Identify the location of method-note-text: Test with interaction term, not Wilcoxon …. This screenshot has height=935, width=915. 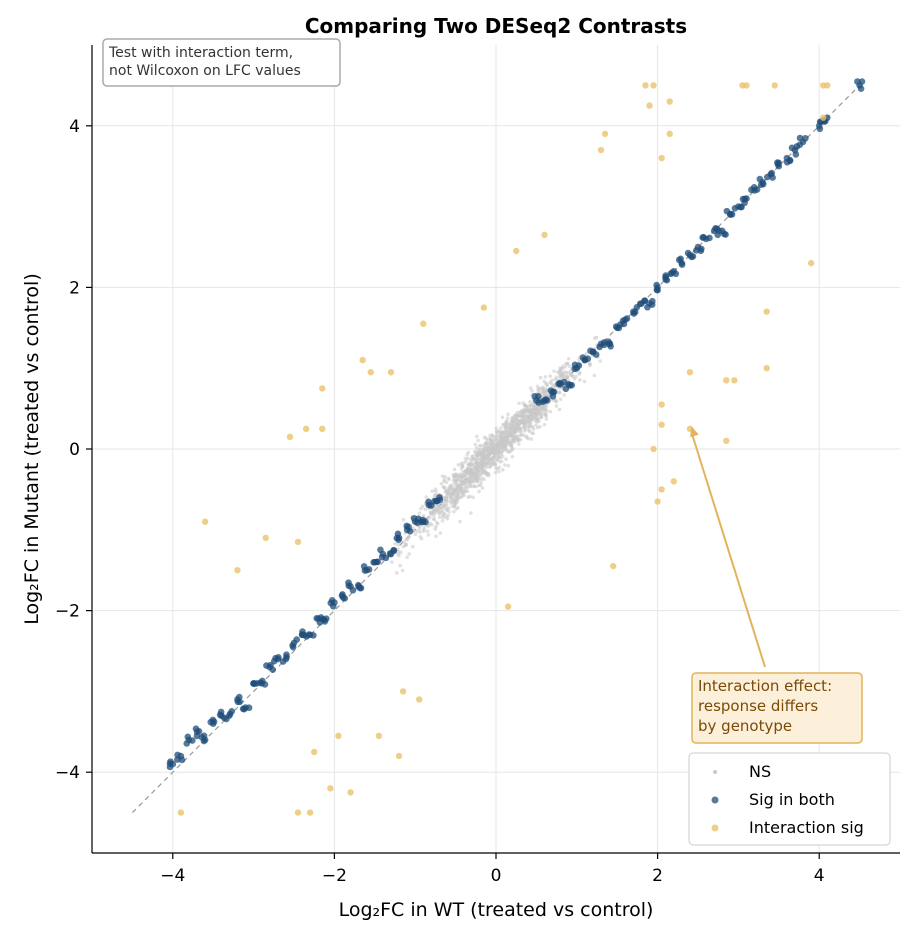
(204, 62).